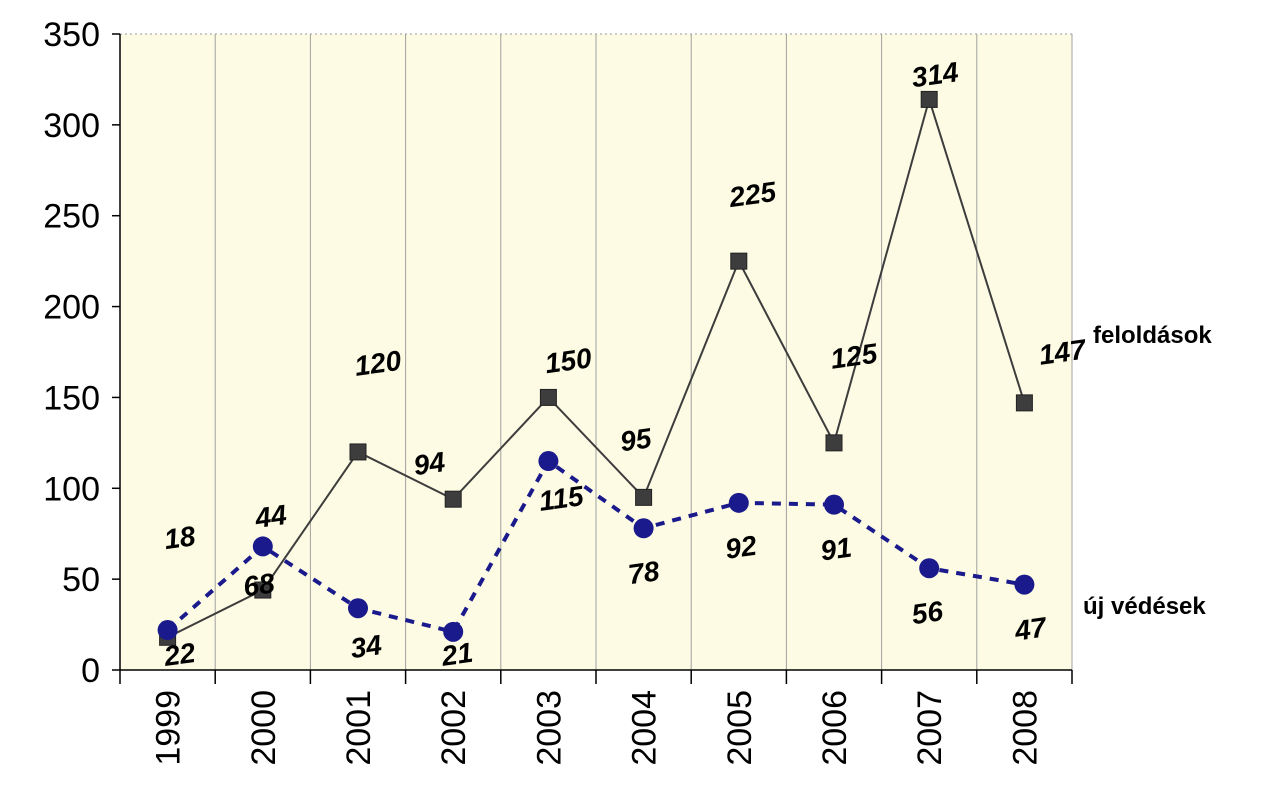 The height and width of the screenshot is (801, 1262). I want to click on data-label-2: 56, so click(928, 612).